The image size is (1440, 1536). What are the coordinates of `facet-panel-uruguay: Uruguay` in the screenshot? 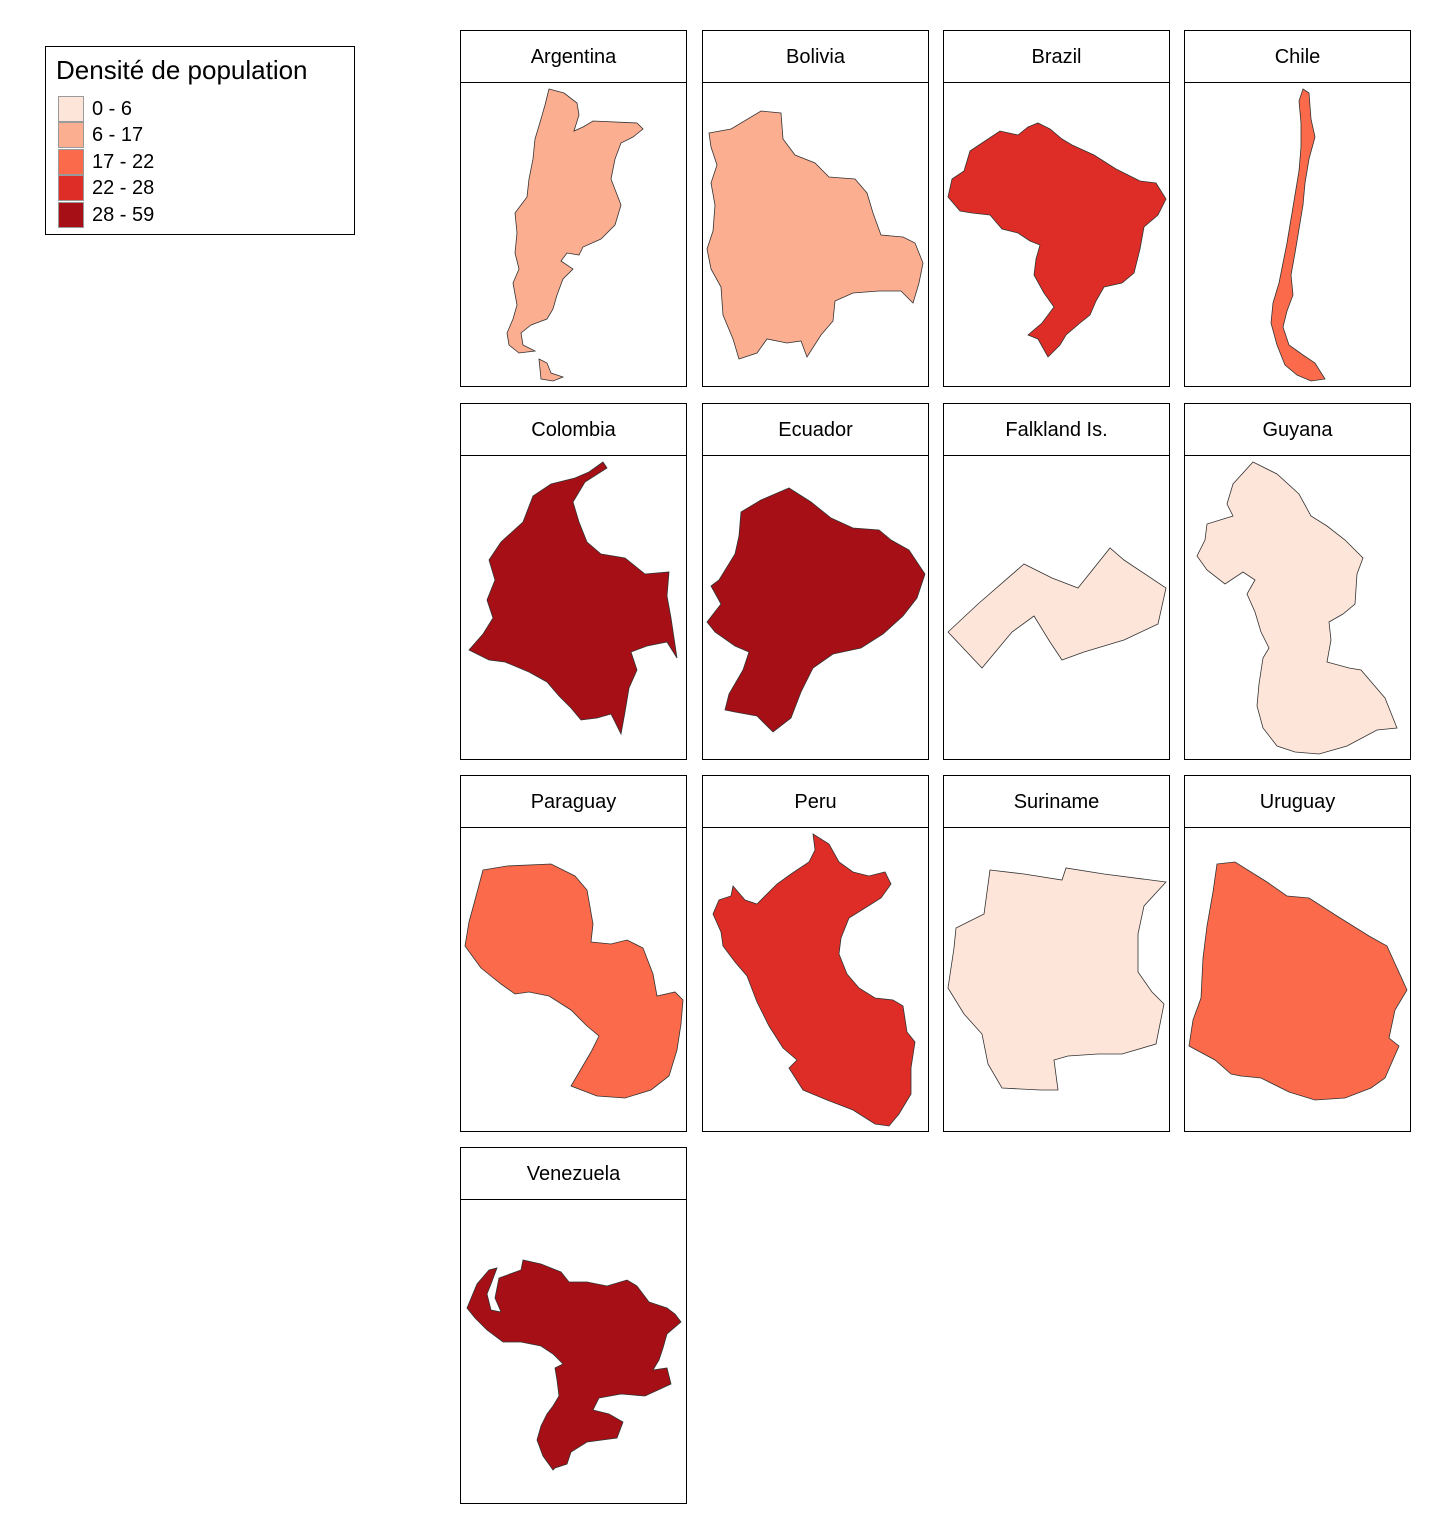 It's located at (1297, 953).